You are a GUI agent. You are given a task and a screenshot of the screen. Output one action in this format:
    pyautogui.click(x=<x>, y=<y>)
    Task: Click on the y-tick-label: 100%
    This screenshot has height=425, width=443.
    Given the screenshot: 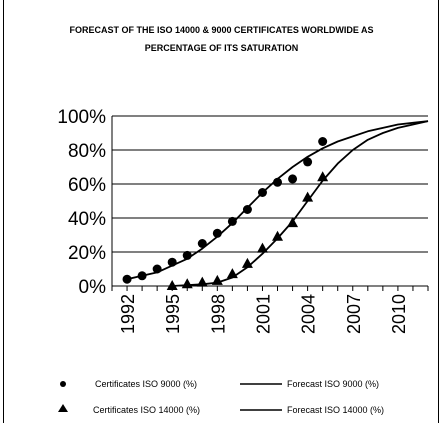 What is the action you would take?
    pyautogui.click(x=81, y=117)
    